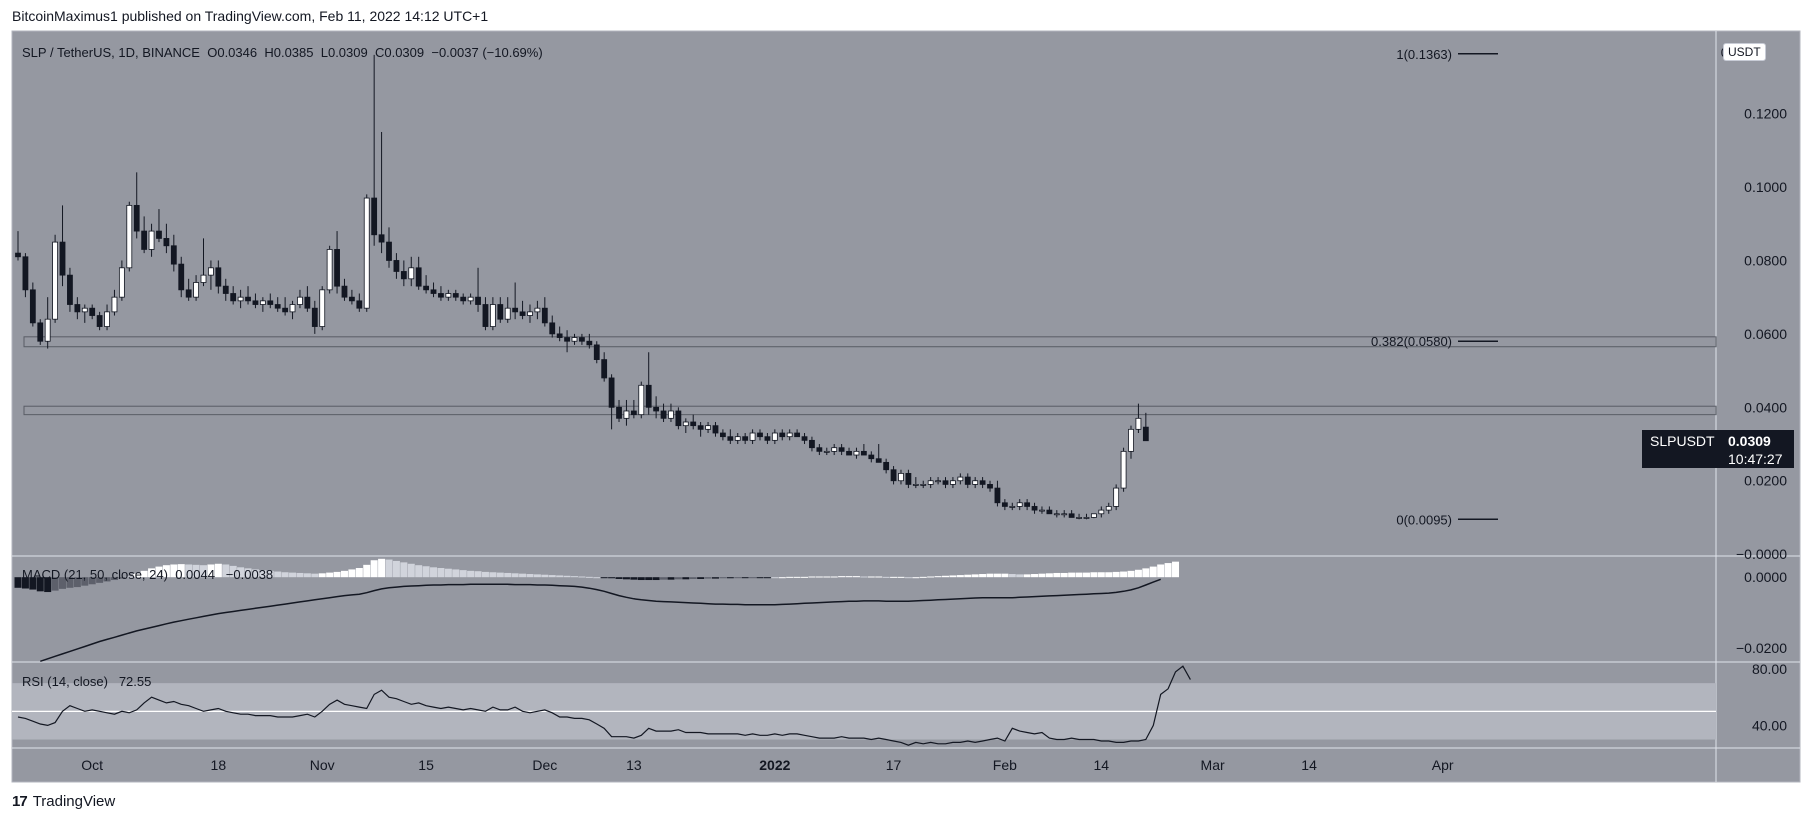  I want to click on fib-level-label: 0.382(0.0580), so click(1411, 341).